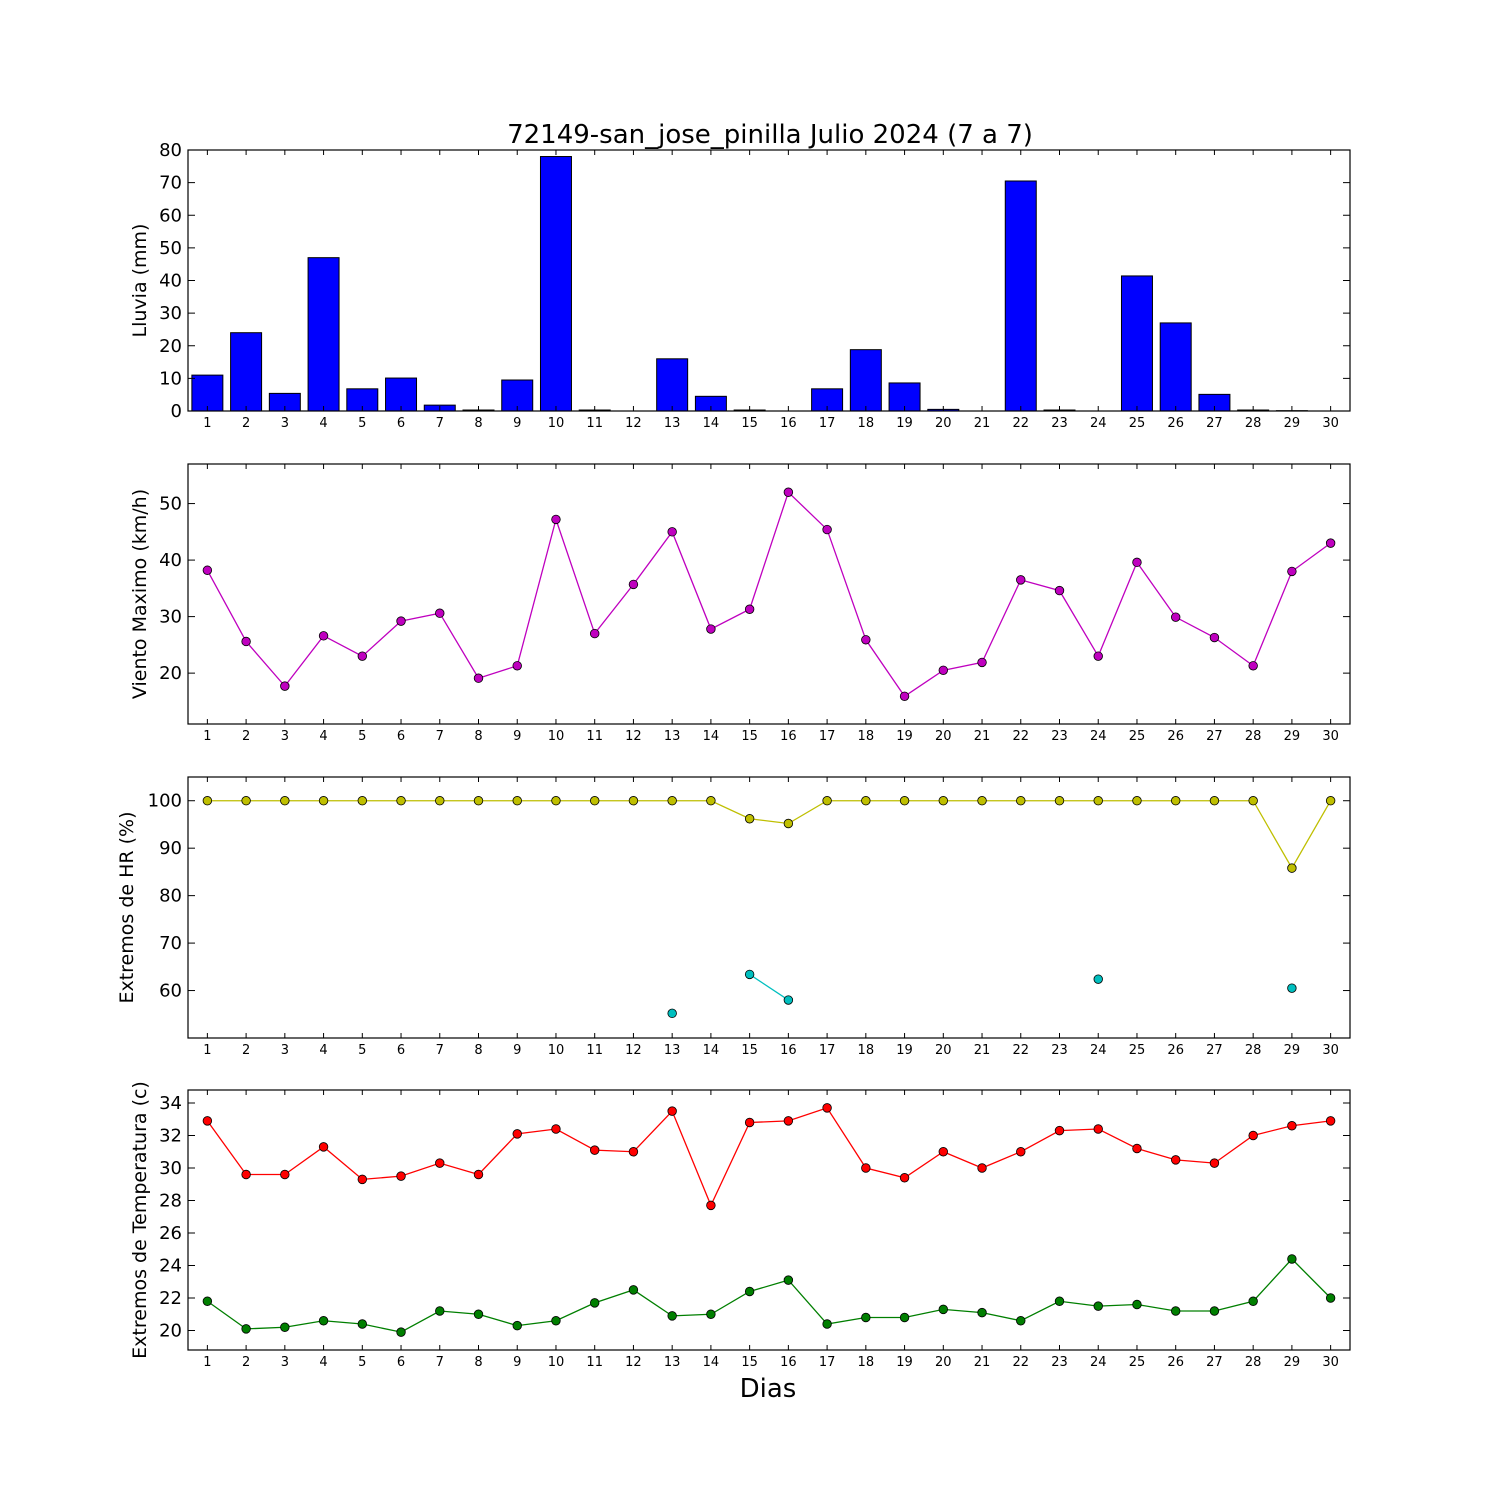 The image size is (1500, 1500). I want to click on wind-xtick-label-2: 2, so click(246, 736).